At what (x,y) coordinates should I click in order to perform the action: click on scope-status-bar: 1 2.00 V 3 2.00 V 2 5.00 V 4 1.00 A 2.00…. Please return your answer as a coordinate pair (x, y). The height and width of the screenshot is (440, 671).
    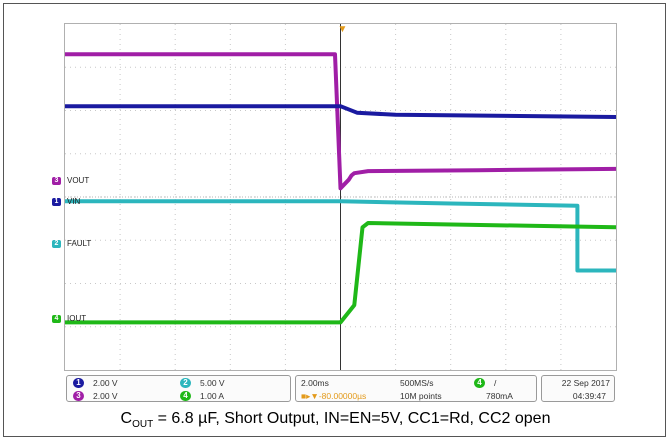
    Looking at the image, I should click on (340, 388).